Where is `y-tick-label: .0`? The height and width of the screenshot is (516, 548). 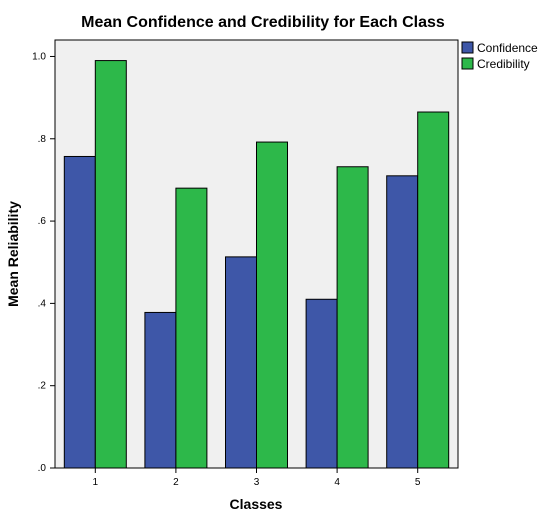 y-tick-label: .0 is located at coordinates (42, 468).